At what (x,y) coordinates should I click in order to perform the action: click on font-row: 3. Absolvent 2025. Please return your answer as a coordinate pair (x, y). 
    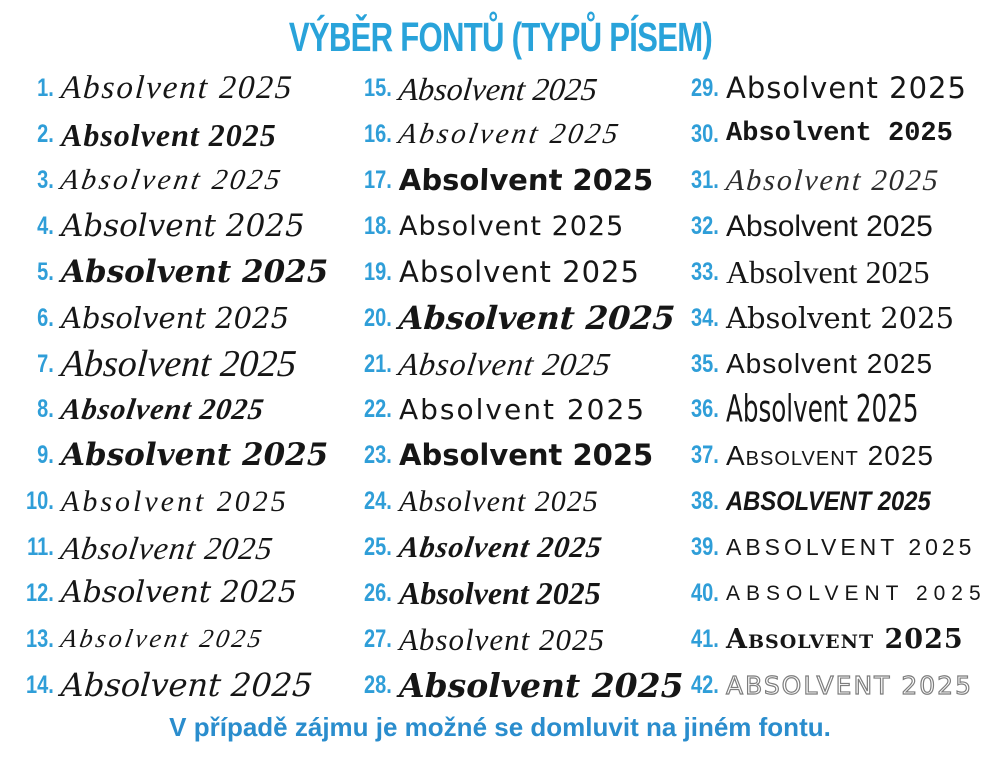
    Looking at the image, I should click on (175, 181).